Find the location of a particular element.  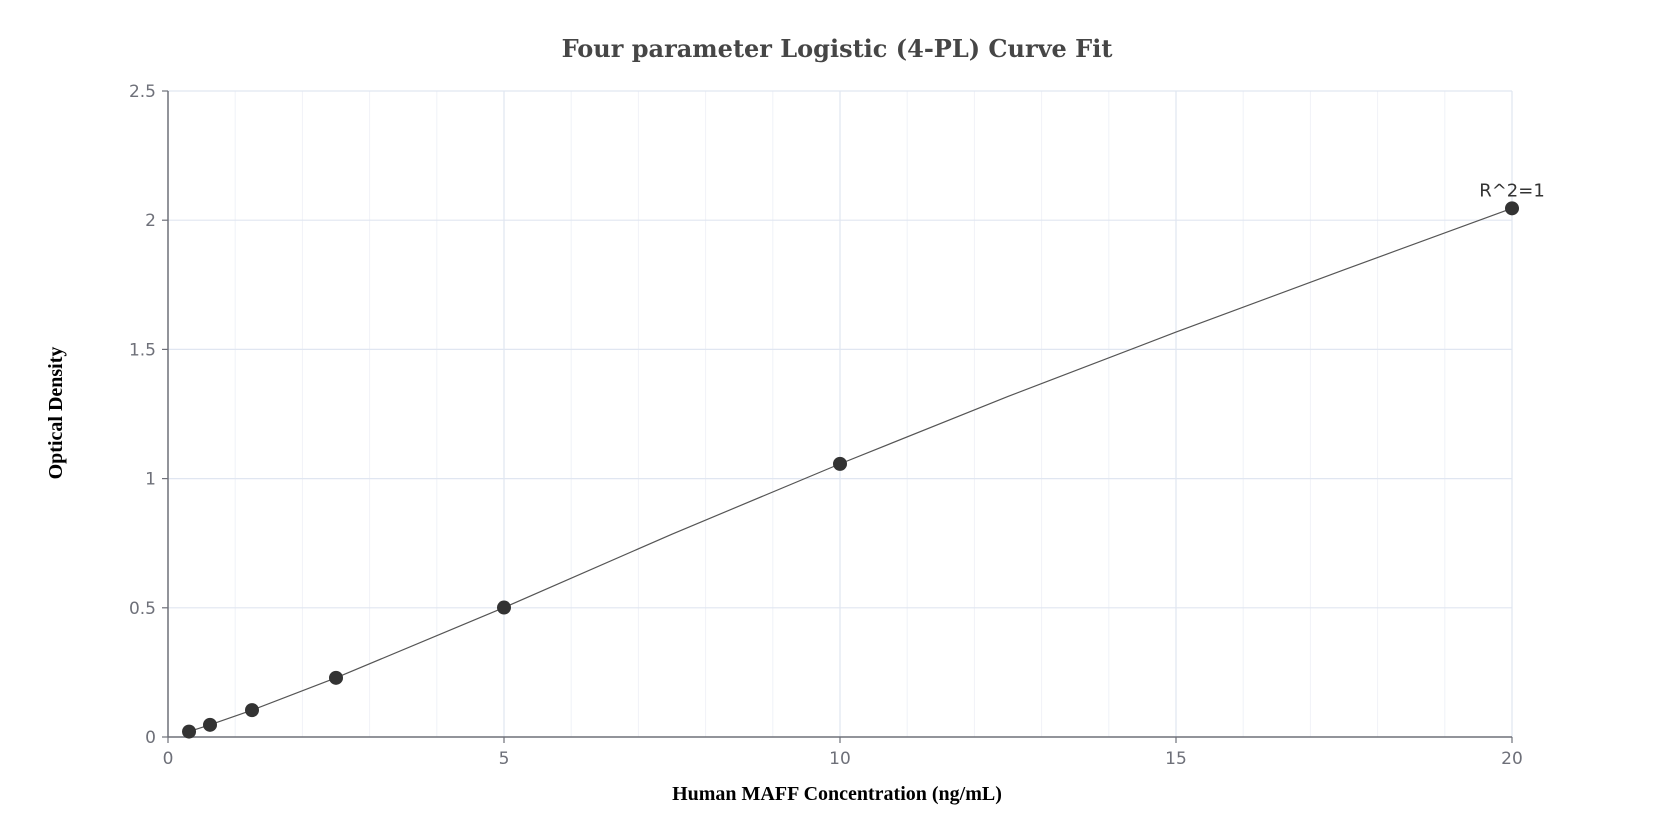

y-axis-ticks: 0 0.5 1 1.5 2 2.5 is located at coordinates (148, 415).